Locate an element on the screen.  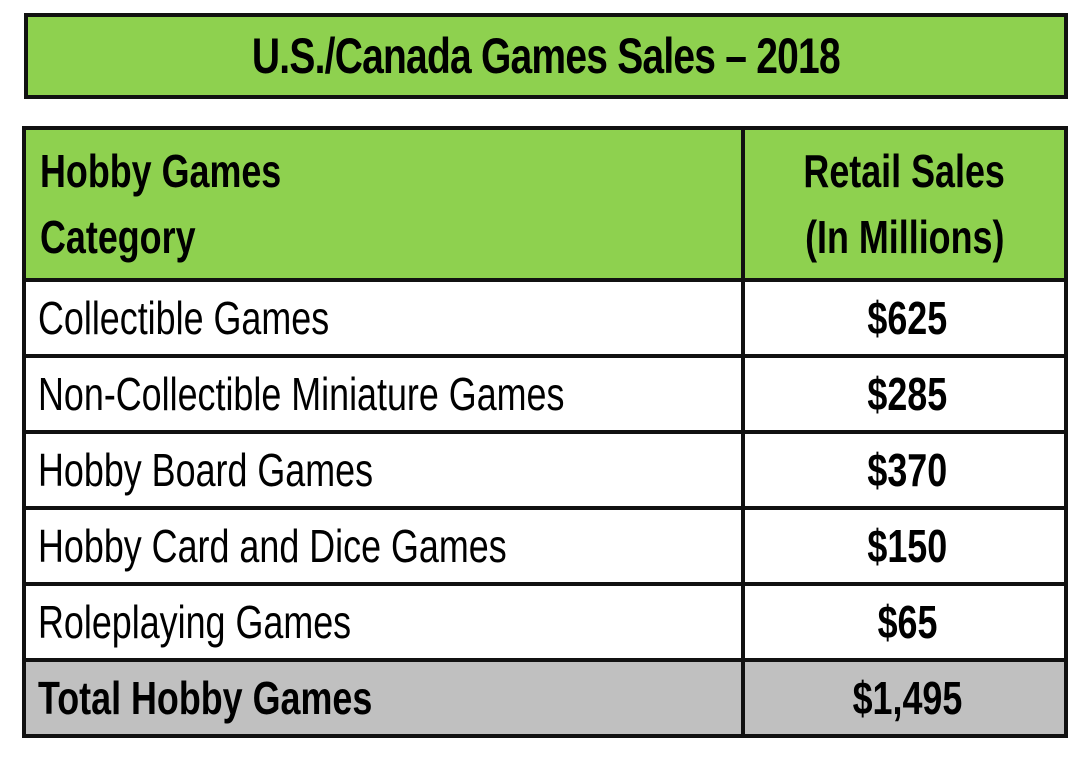
column-header-category-line-1: Hobby Games is located at coordinates (161, 171).